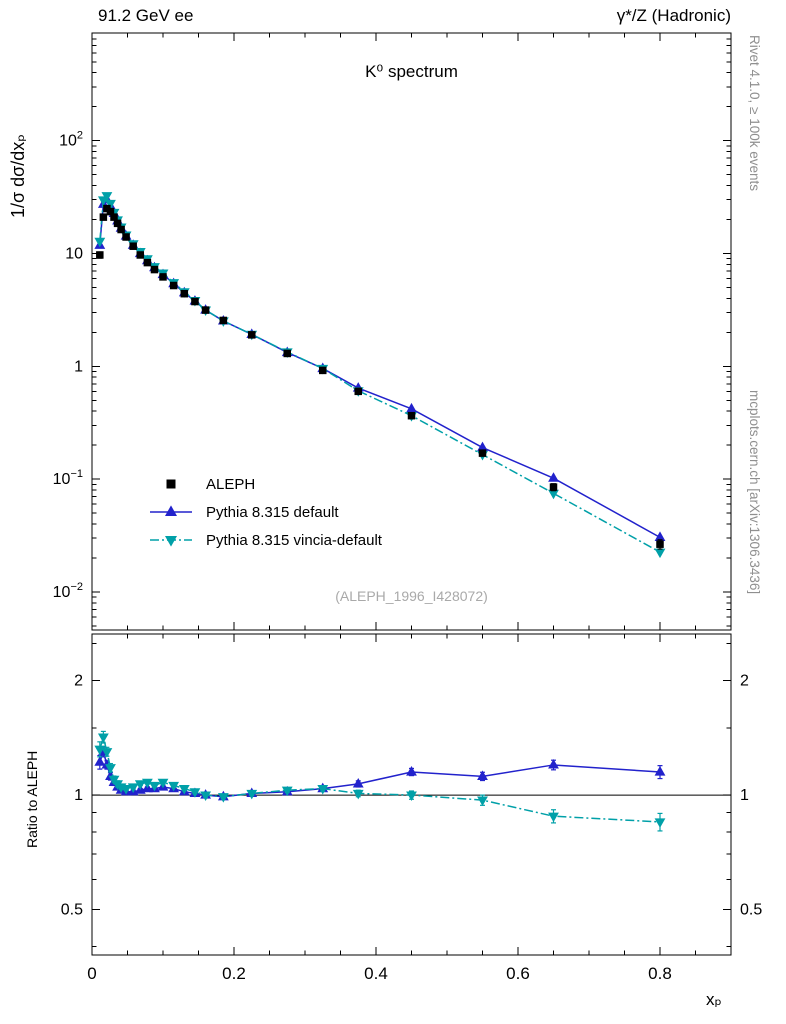 The height and width of the screenshot is (1024, 786). Describe the element at coordinates (518, 973) in the screenshot. I see `svg-text: 0.6` at that location.